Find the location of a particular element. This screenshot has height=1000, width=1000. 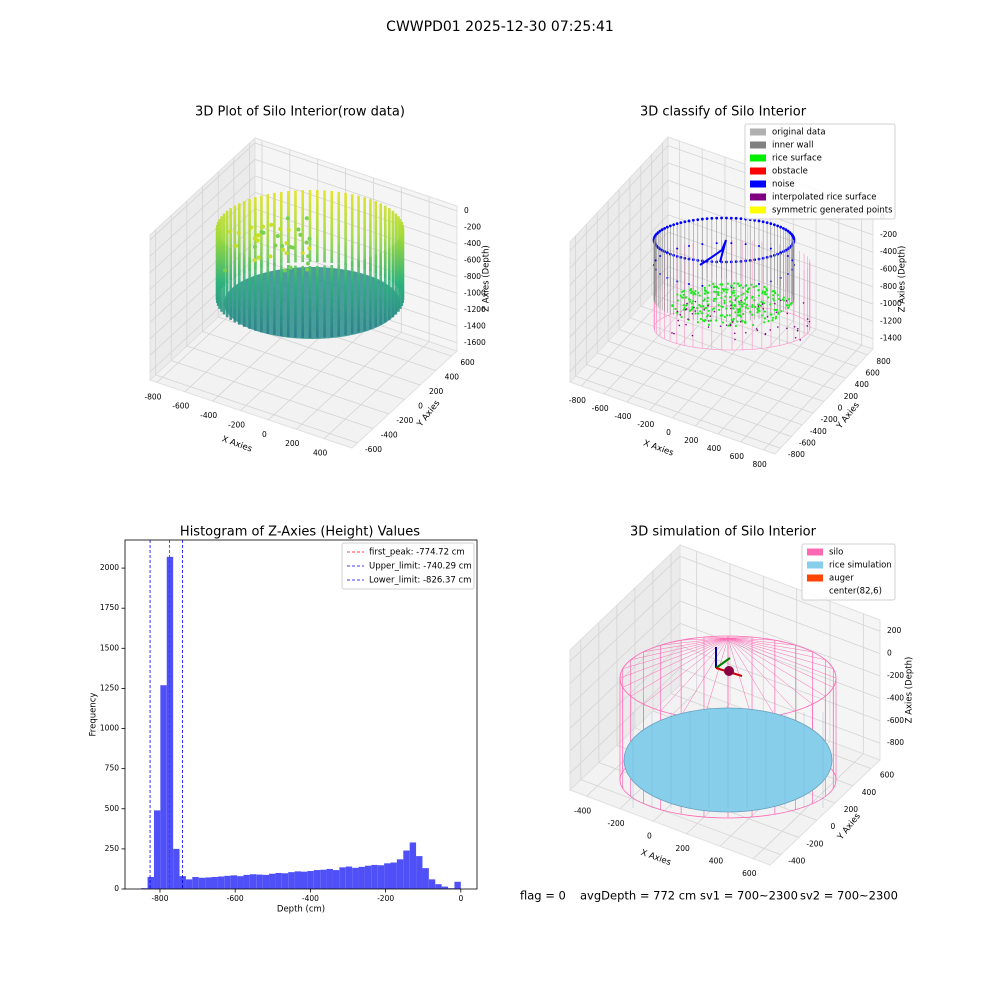

legend-label: rice simulation is located at coordinates (860, 566).